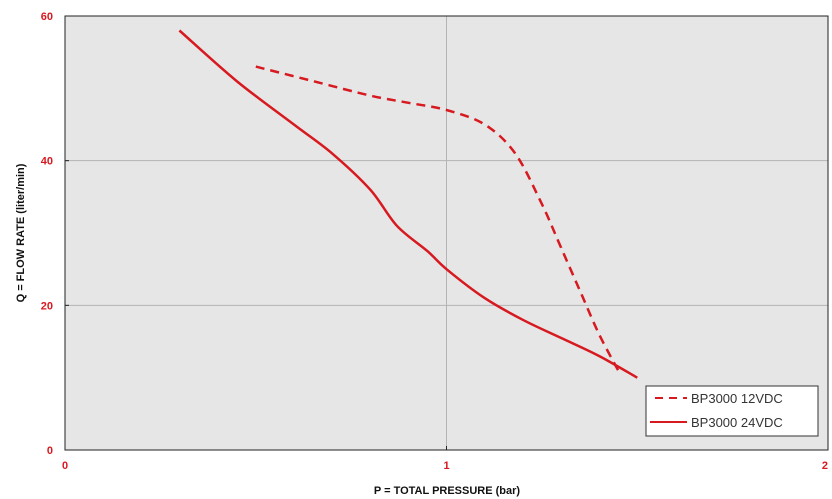 Image resolution: width=832 pixels, height=499 pixels. What do you see at coordinates (55, 234) in the screenshot?
I see `y-tick-labels: 0 20 40 60` at bounding box center [55, 234].